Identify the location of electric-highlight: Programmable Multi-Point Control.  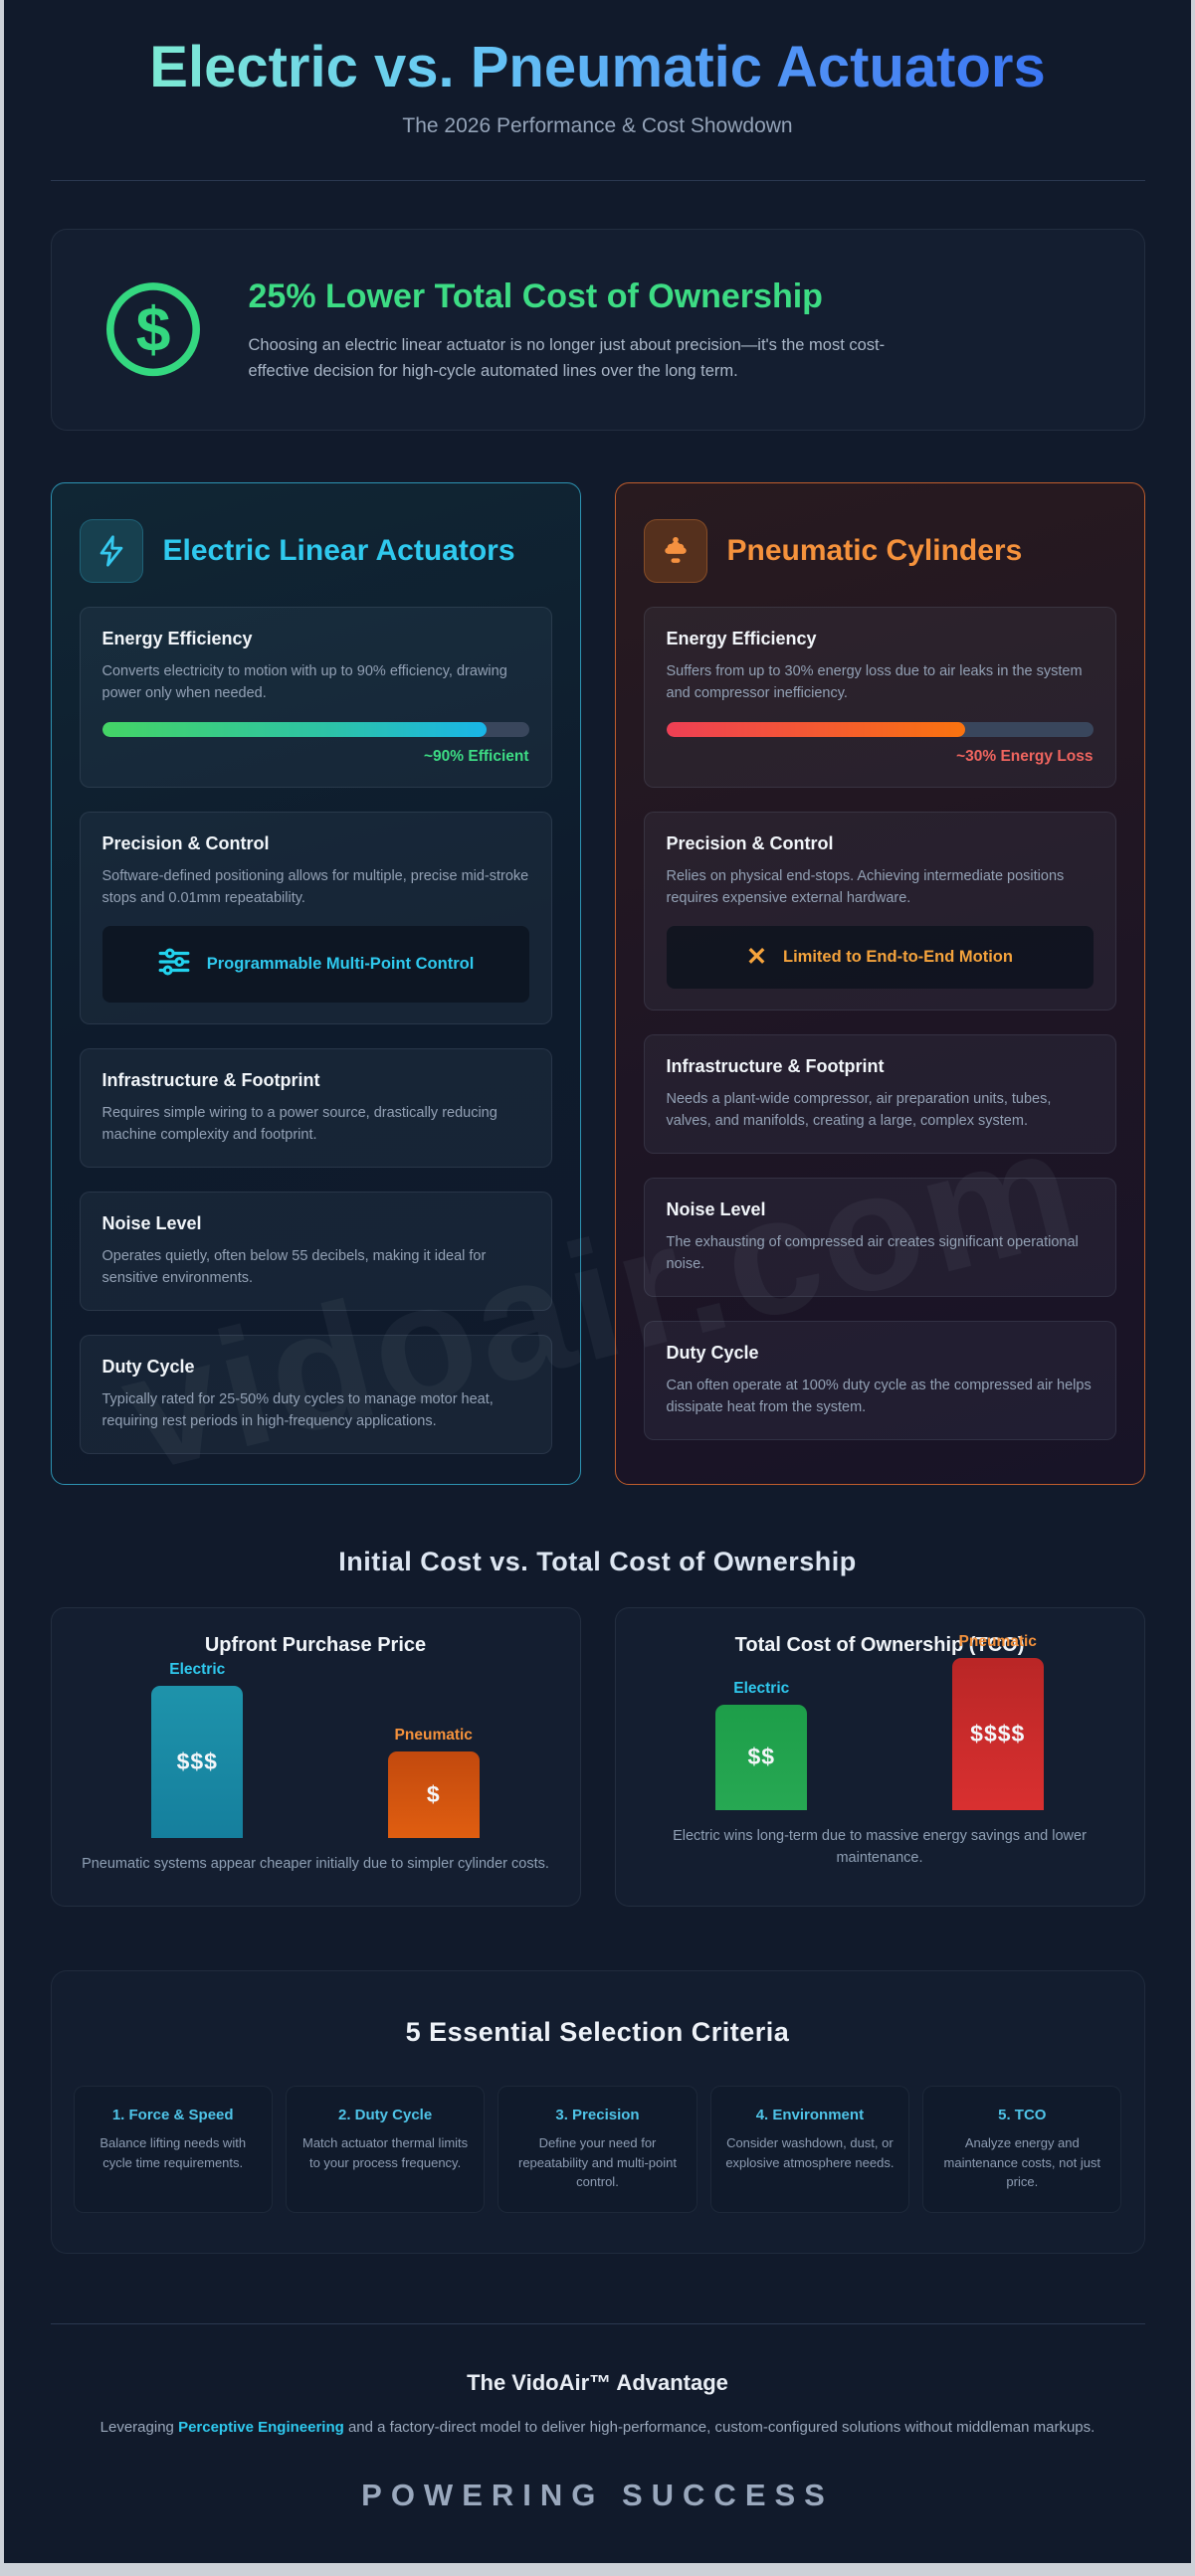
(315, 965).